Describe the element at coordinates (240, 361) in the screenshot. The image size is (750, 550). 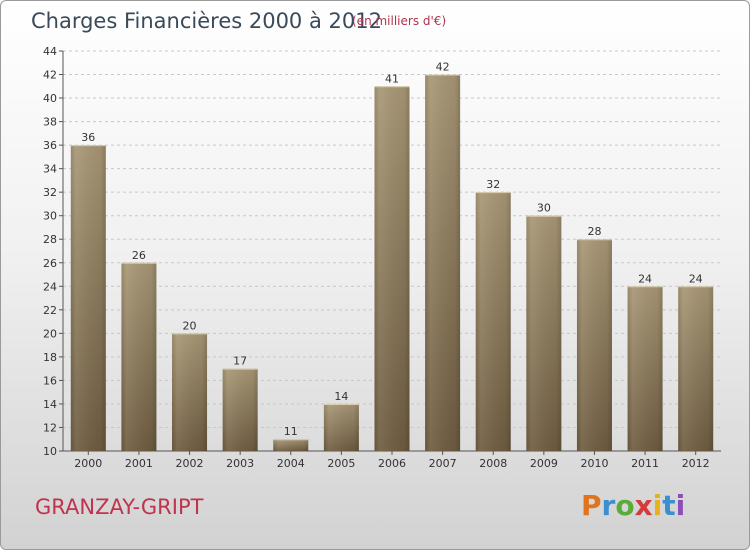
I see `data-label: 17` at that location.